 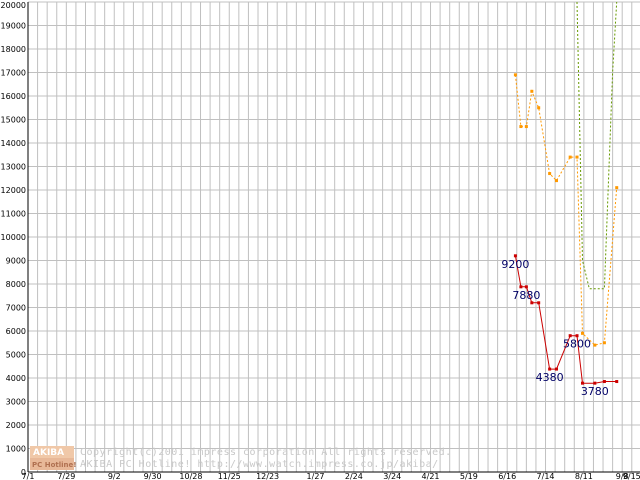 I want to click on y-tick-label: 5000, so click(x=16, y=355).